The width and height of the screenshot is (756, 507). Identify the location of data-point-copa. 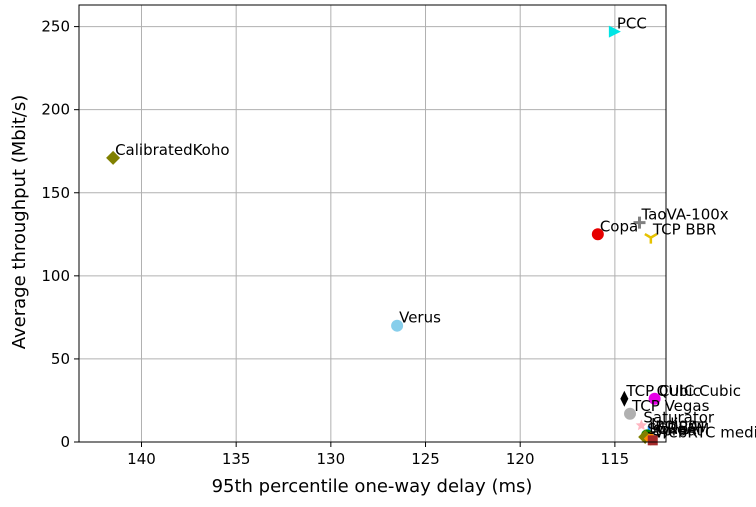
(597, 234).